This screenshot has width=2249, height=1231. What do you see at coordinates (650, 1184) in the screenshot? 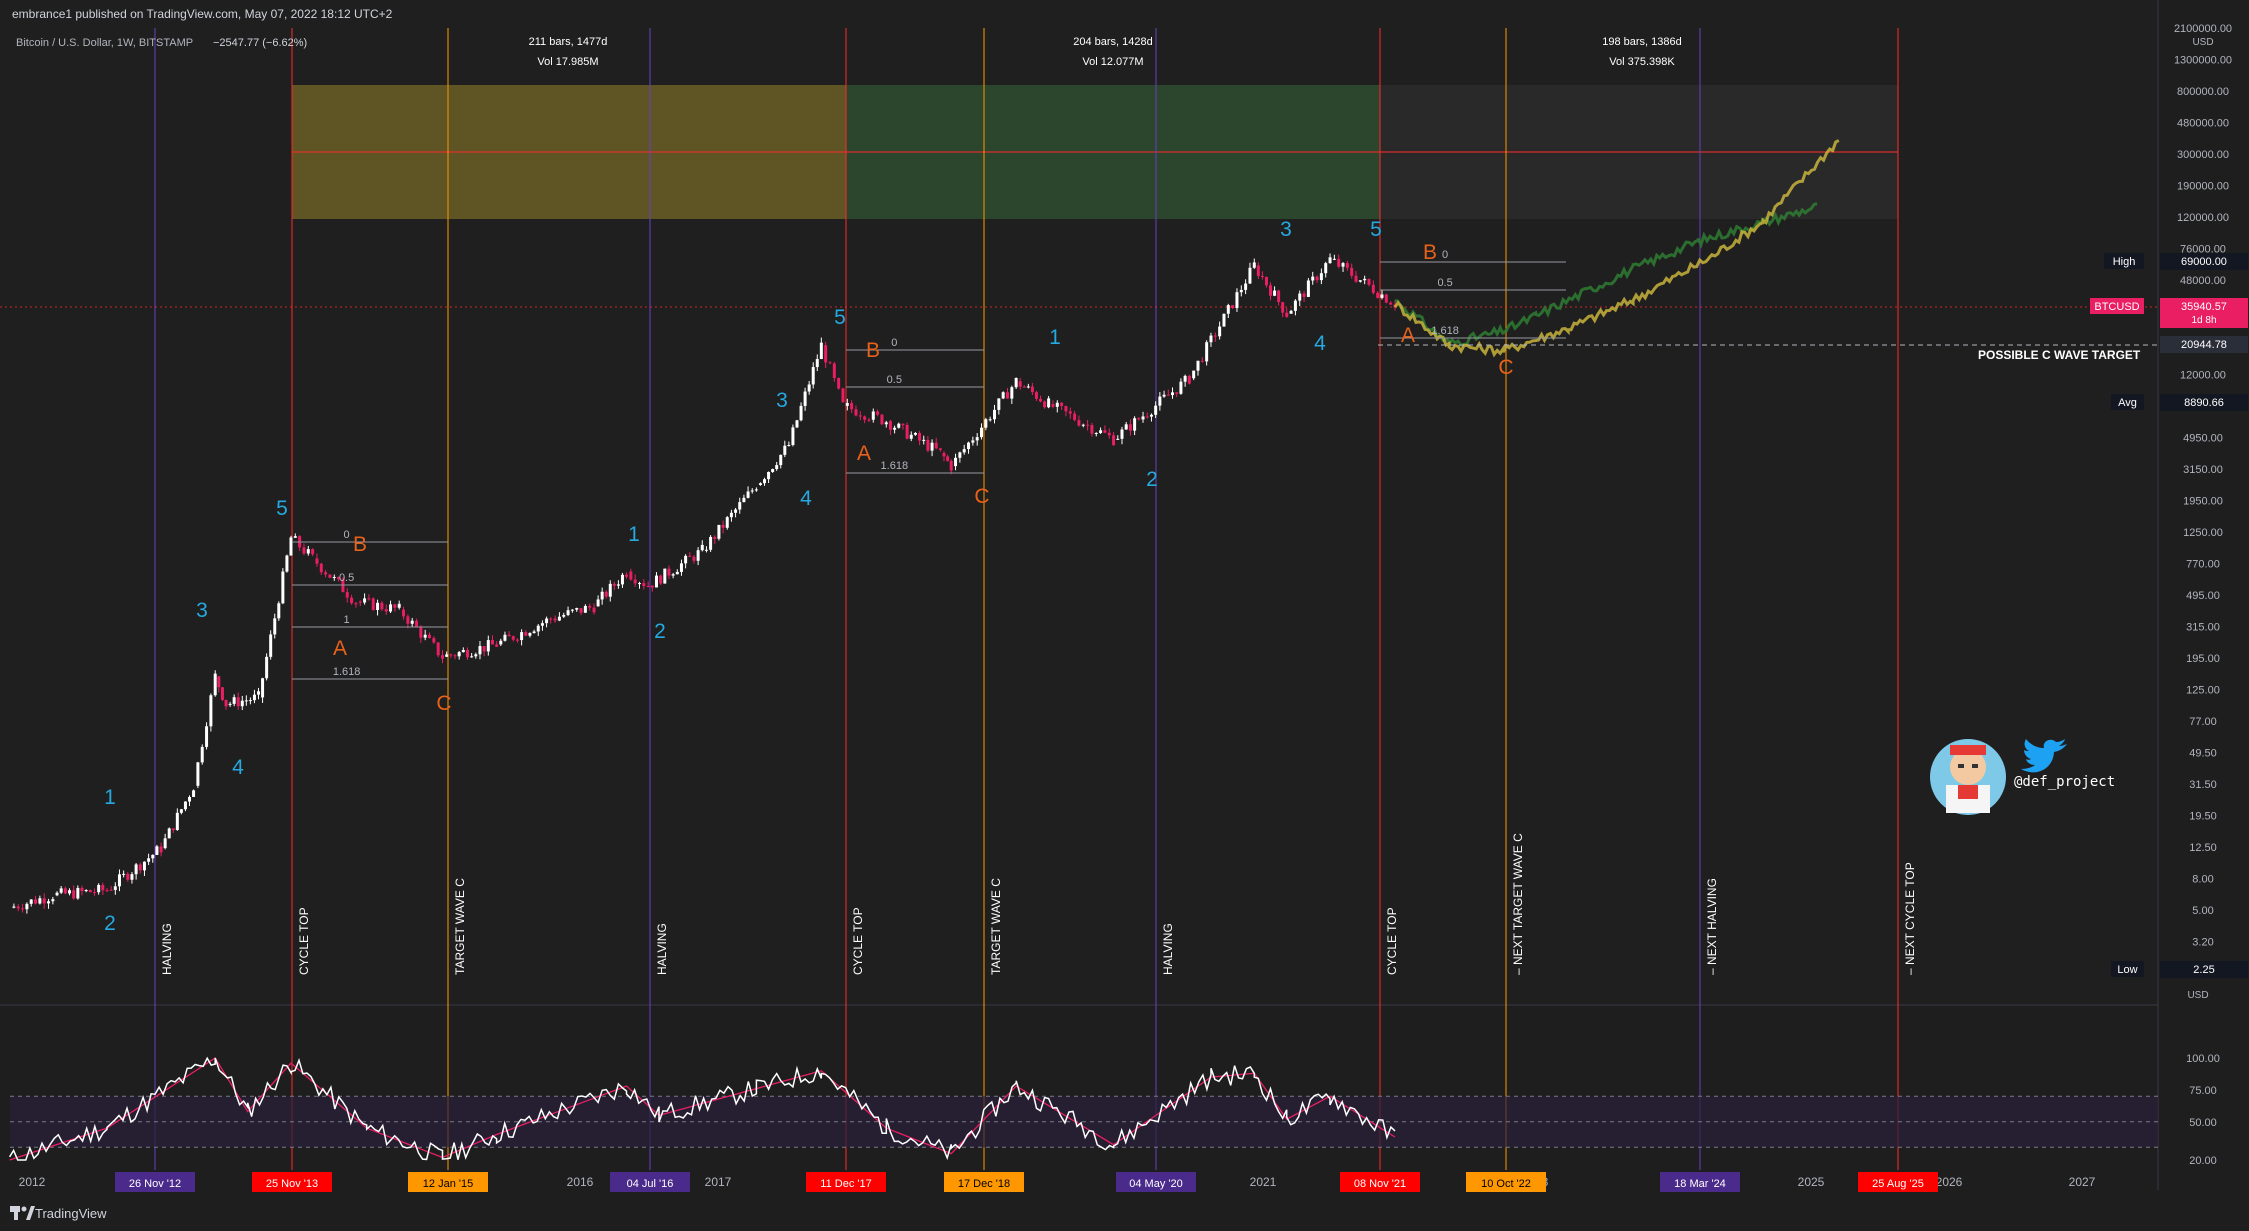
I see `date-badge-text: 04 Jul '16` at bounding box center [650, 1184].